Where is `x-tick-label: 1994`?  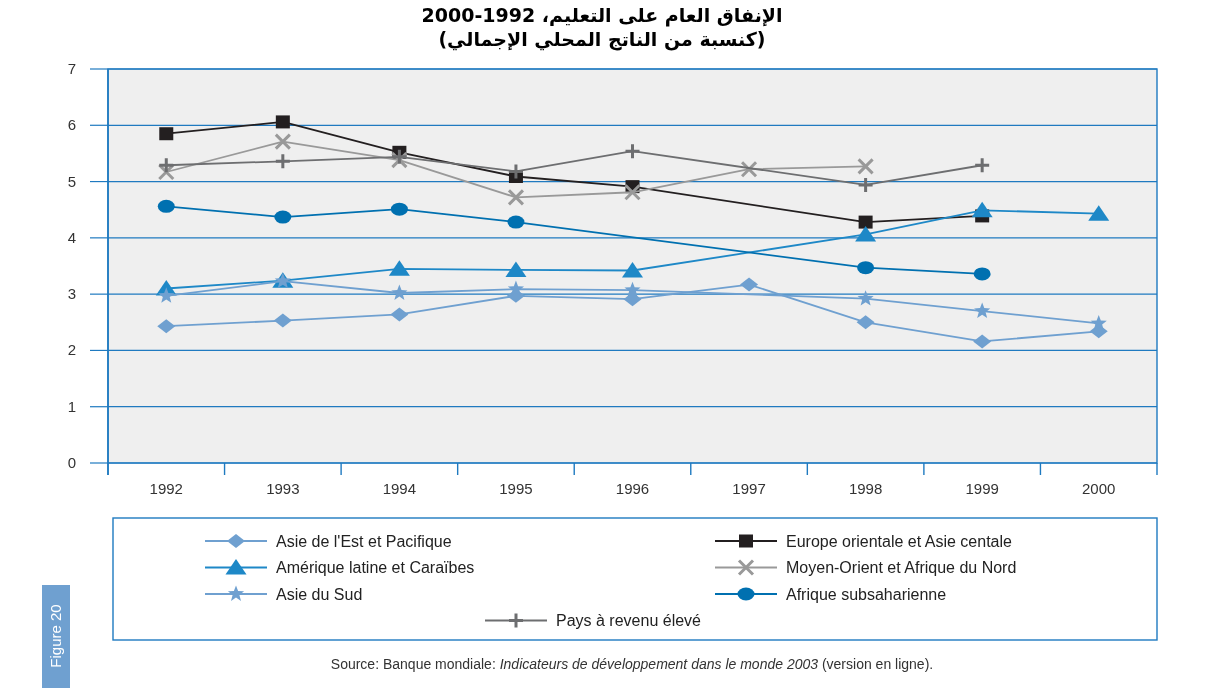 x-tick-label: 1994 is located at coordinates (399, 488).